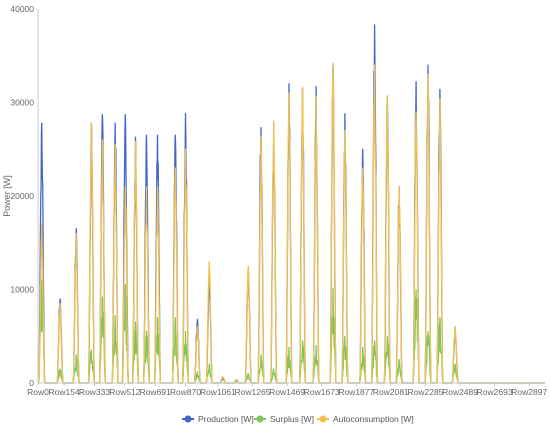 Image resolution: width=550 pixels, height=429 pixels. I want to click on x-tick-label: Row2081, so click(391, 392).